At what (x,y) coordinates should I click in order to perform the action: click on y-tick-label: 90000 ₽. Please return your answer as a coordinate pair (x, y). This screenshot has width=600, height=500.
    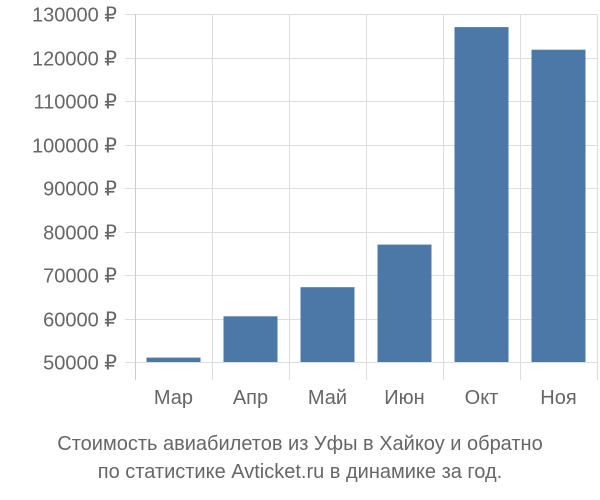
    Looking at the image, I should click on (80, 190).